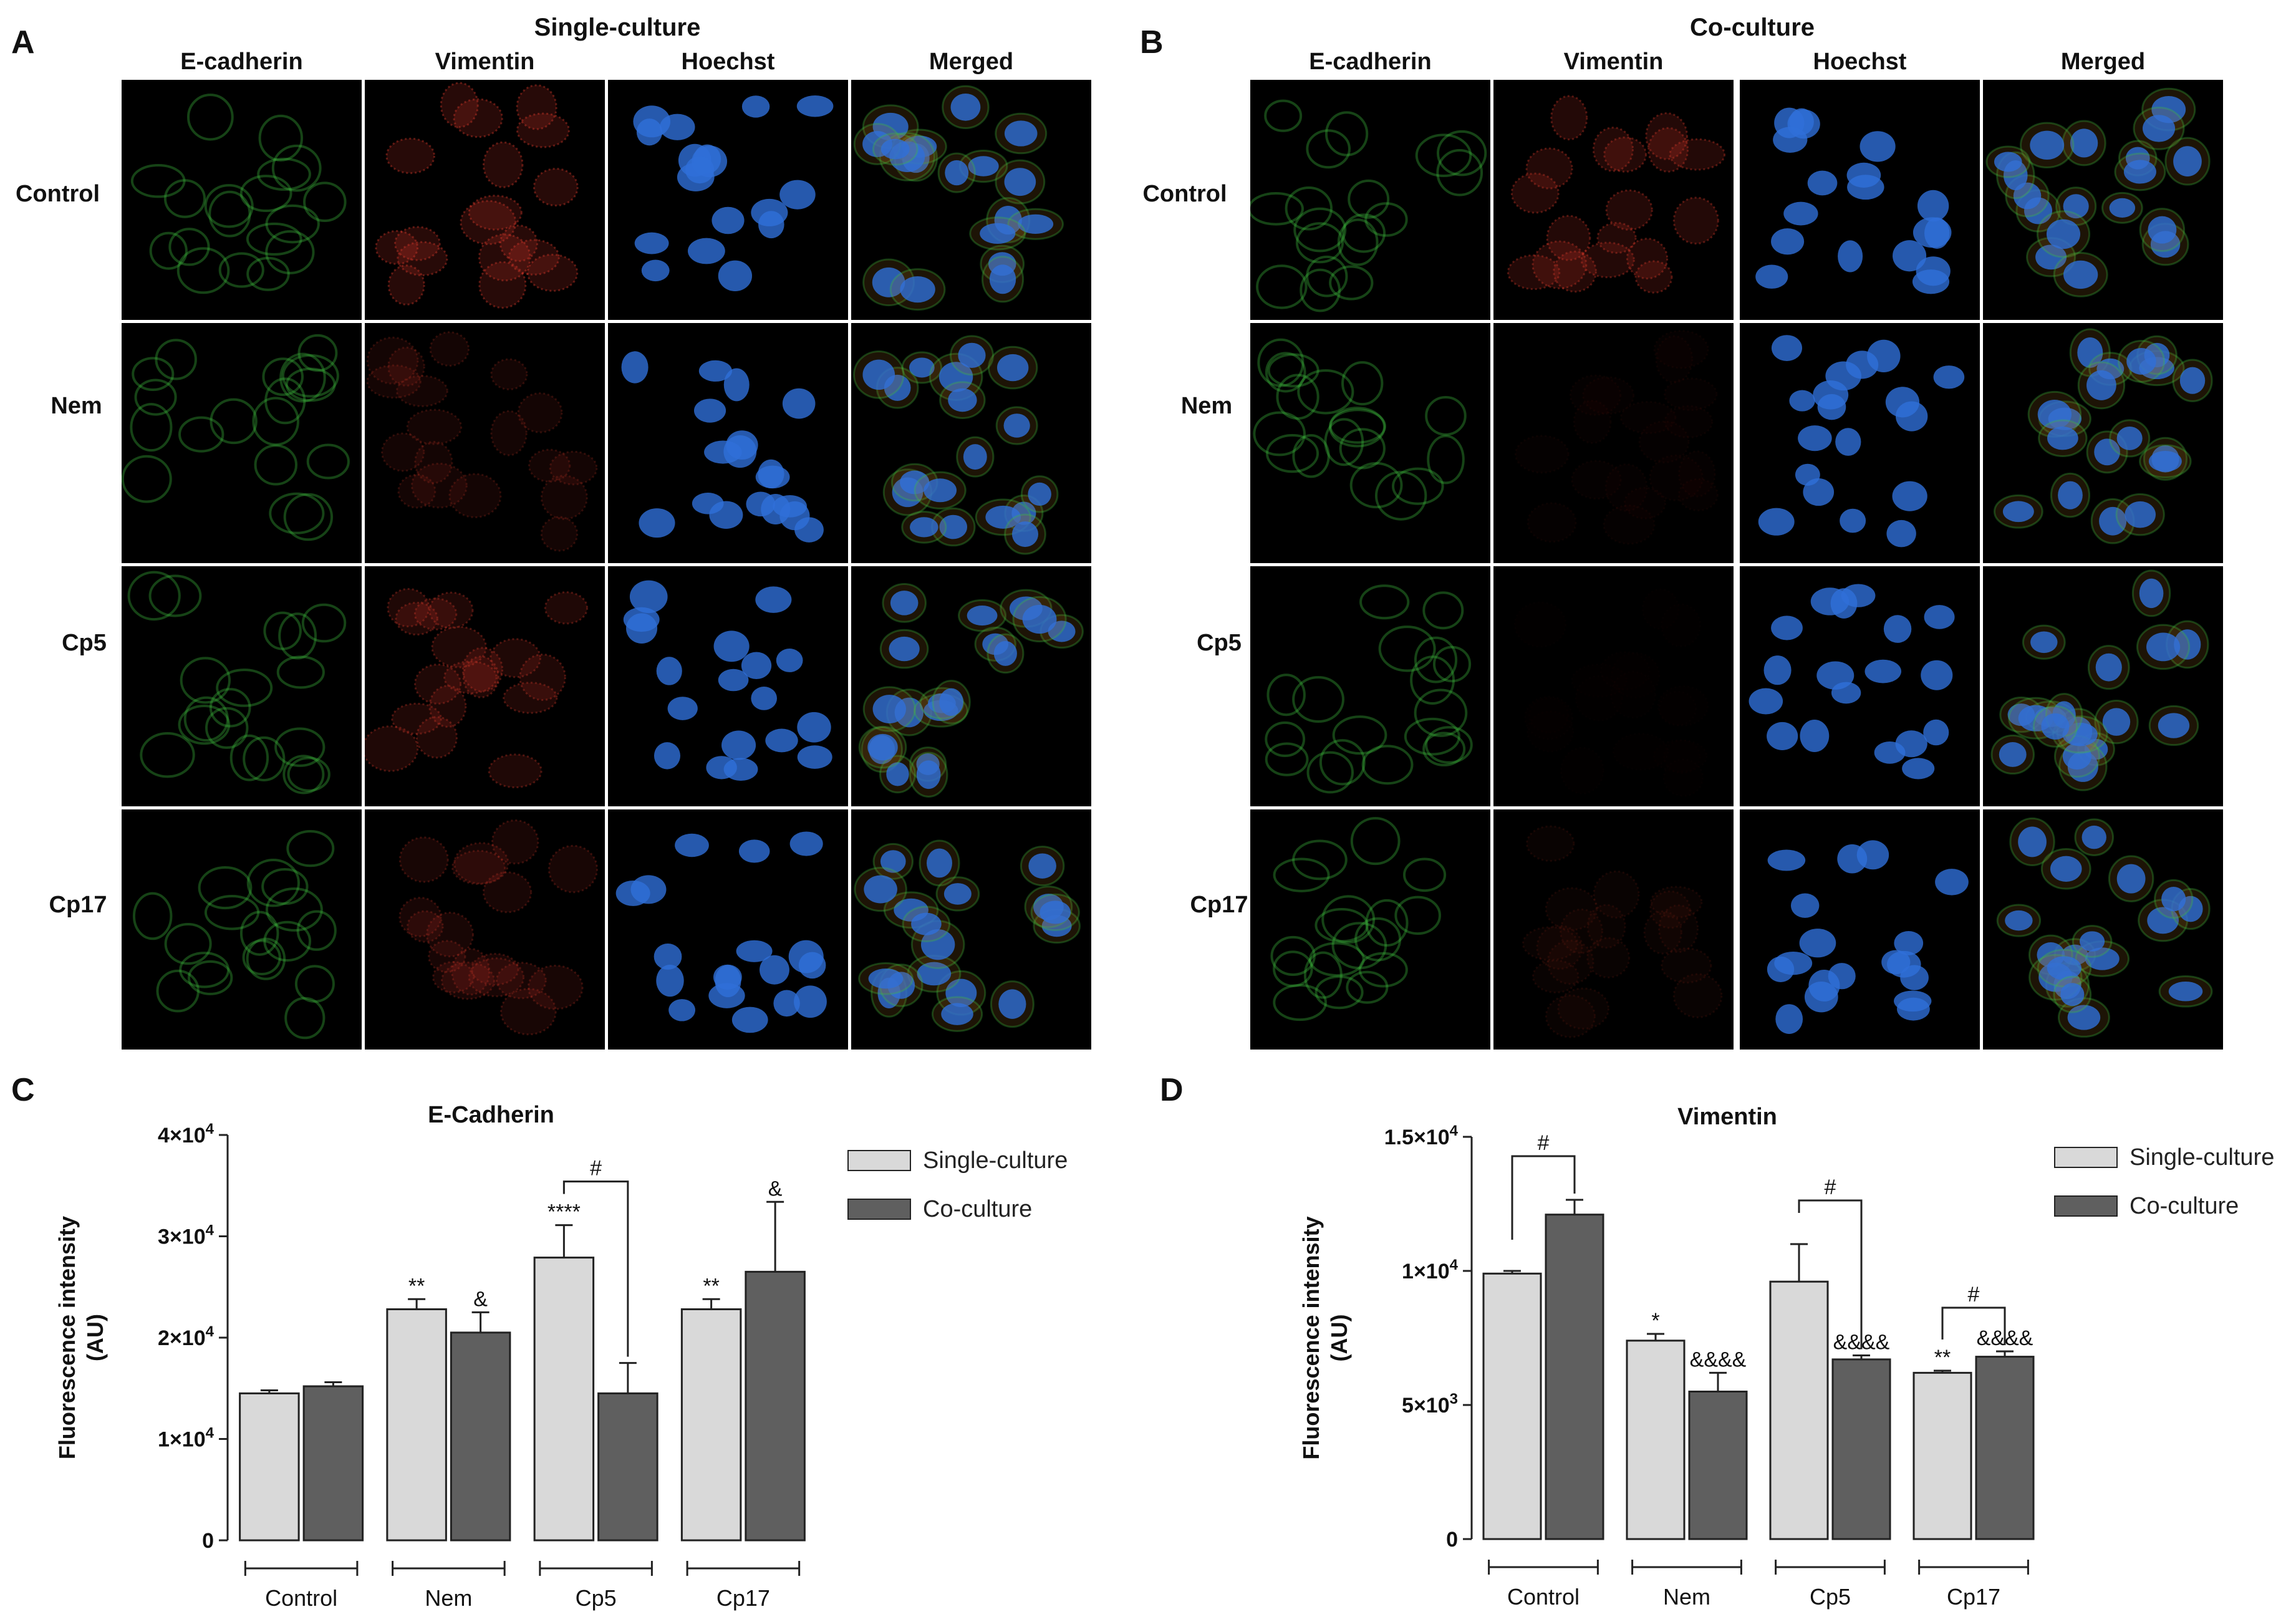 The height and width of the screenshot is (1622, 2296). Describe the element at coordinates (1655, 1321) in the screenshot. I see `significance-label: *` at that location.